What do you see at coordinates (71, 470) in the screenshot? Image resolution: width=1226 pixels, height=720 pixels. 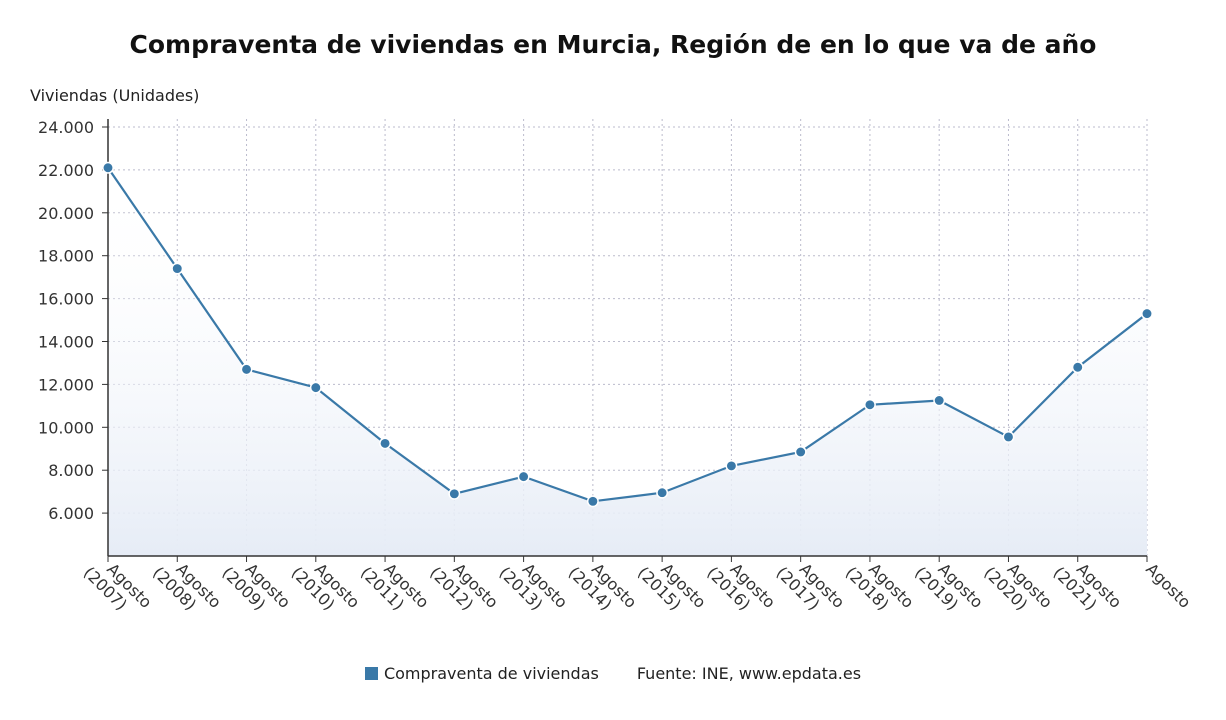 I see `y-tick-label: 8.000` at bounding box center [71, 470].